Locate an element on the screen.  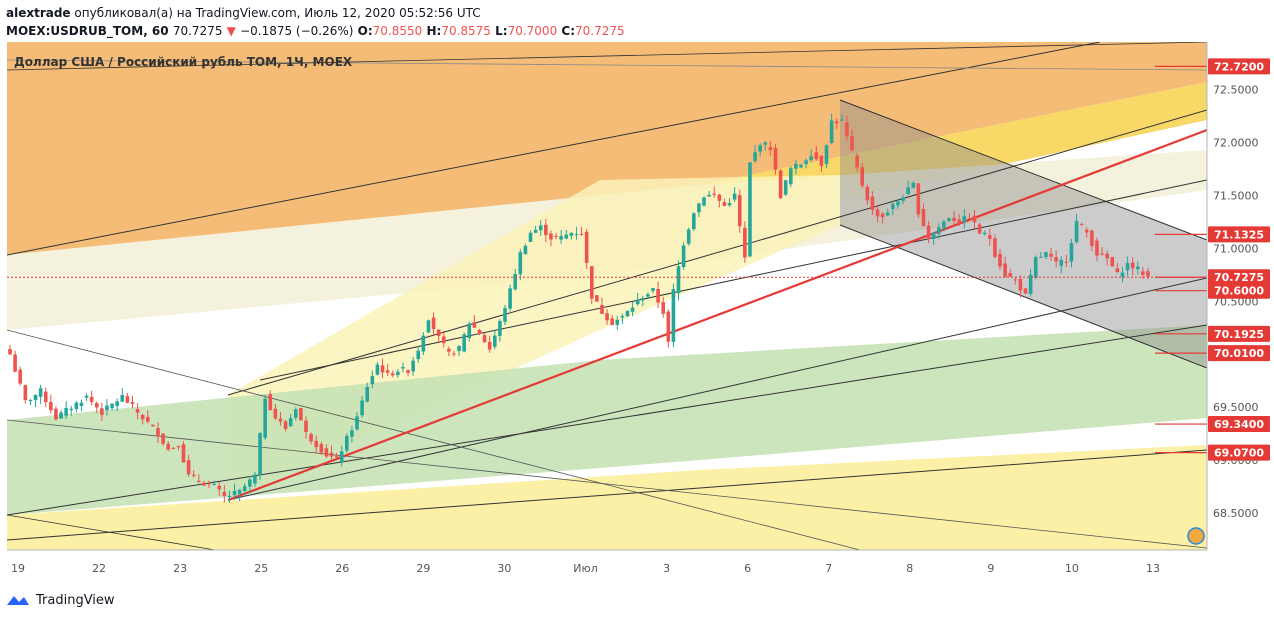
symbol-name: MOEX:USDRUB_TOM, 60 is located at coordinates (87, 31).